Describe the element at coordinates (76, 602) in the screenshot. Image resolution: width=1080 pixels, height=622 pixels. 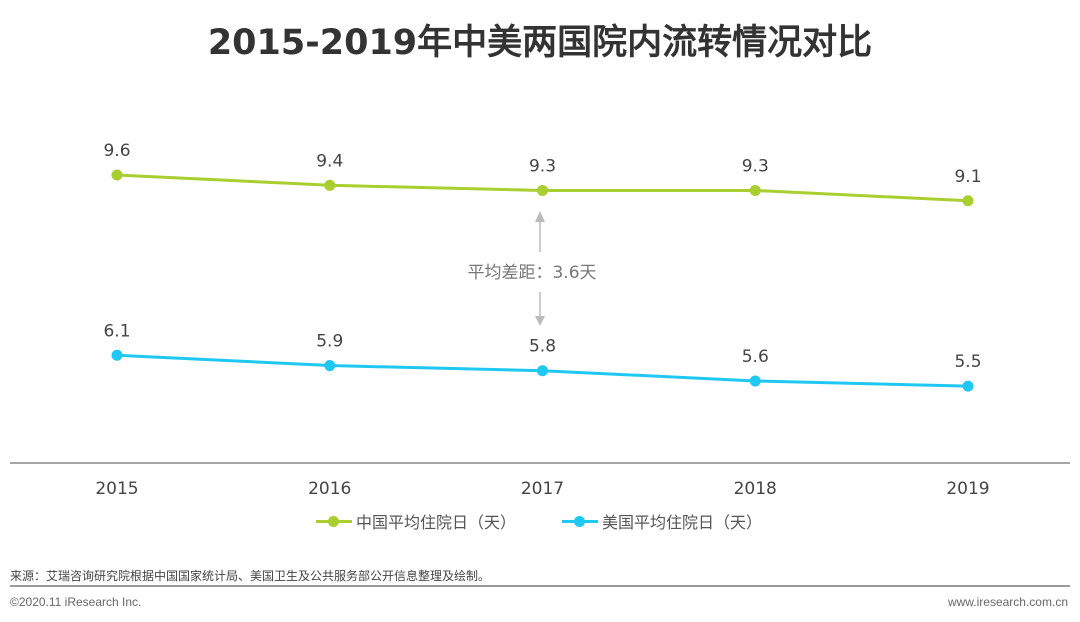
I see `copyright: ©2020.11 iResearch Inc.` at that location.